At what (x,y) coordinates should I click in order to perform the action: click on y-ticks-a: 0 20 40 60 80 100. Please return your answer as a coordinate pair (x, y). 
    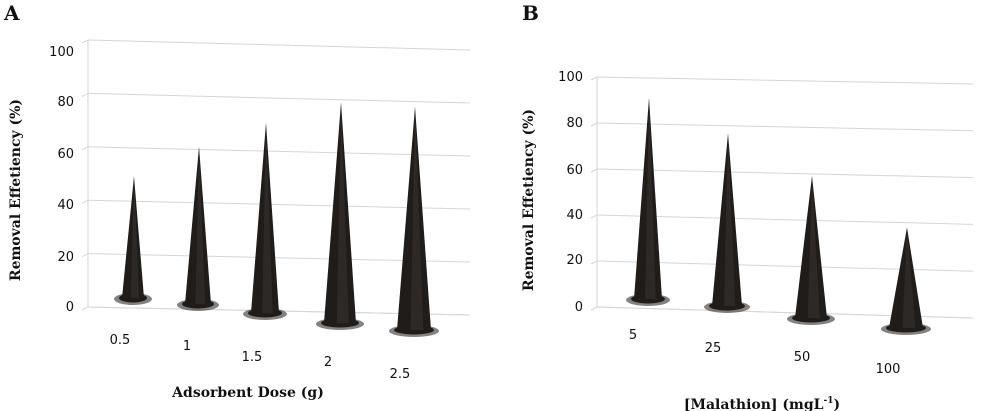
    Looking at the image, I should click on (61, 180).